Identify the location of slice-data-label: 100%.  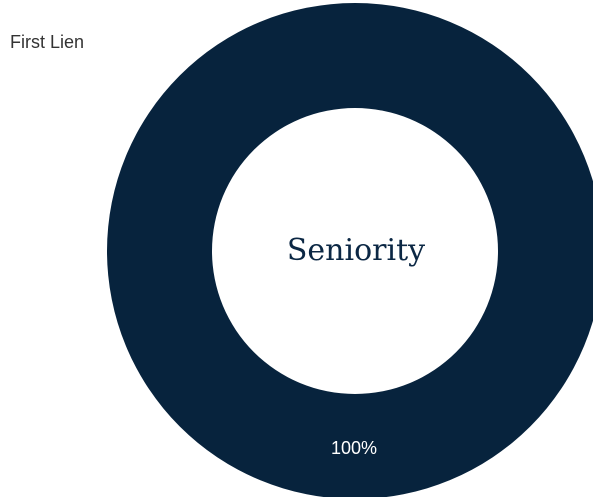
(354, 448).